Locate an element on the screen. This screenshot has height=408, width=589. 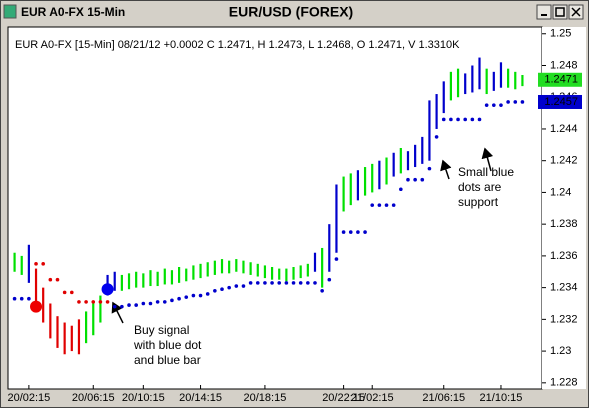
x-tick-label: 20/02:15 is located at coordinates (28, 398).